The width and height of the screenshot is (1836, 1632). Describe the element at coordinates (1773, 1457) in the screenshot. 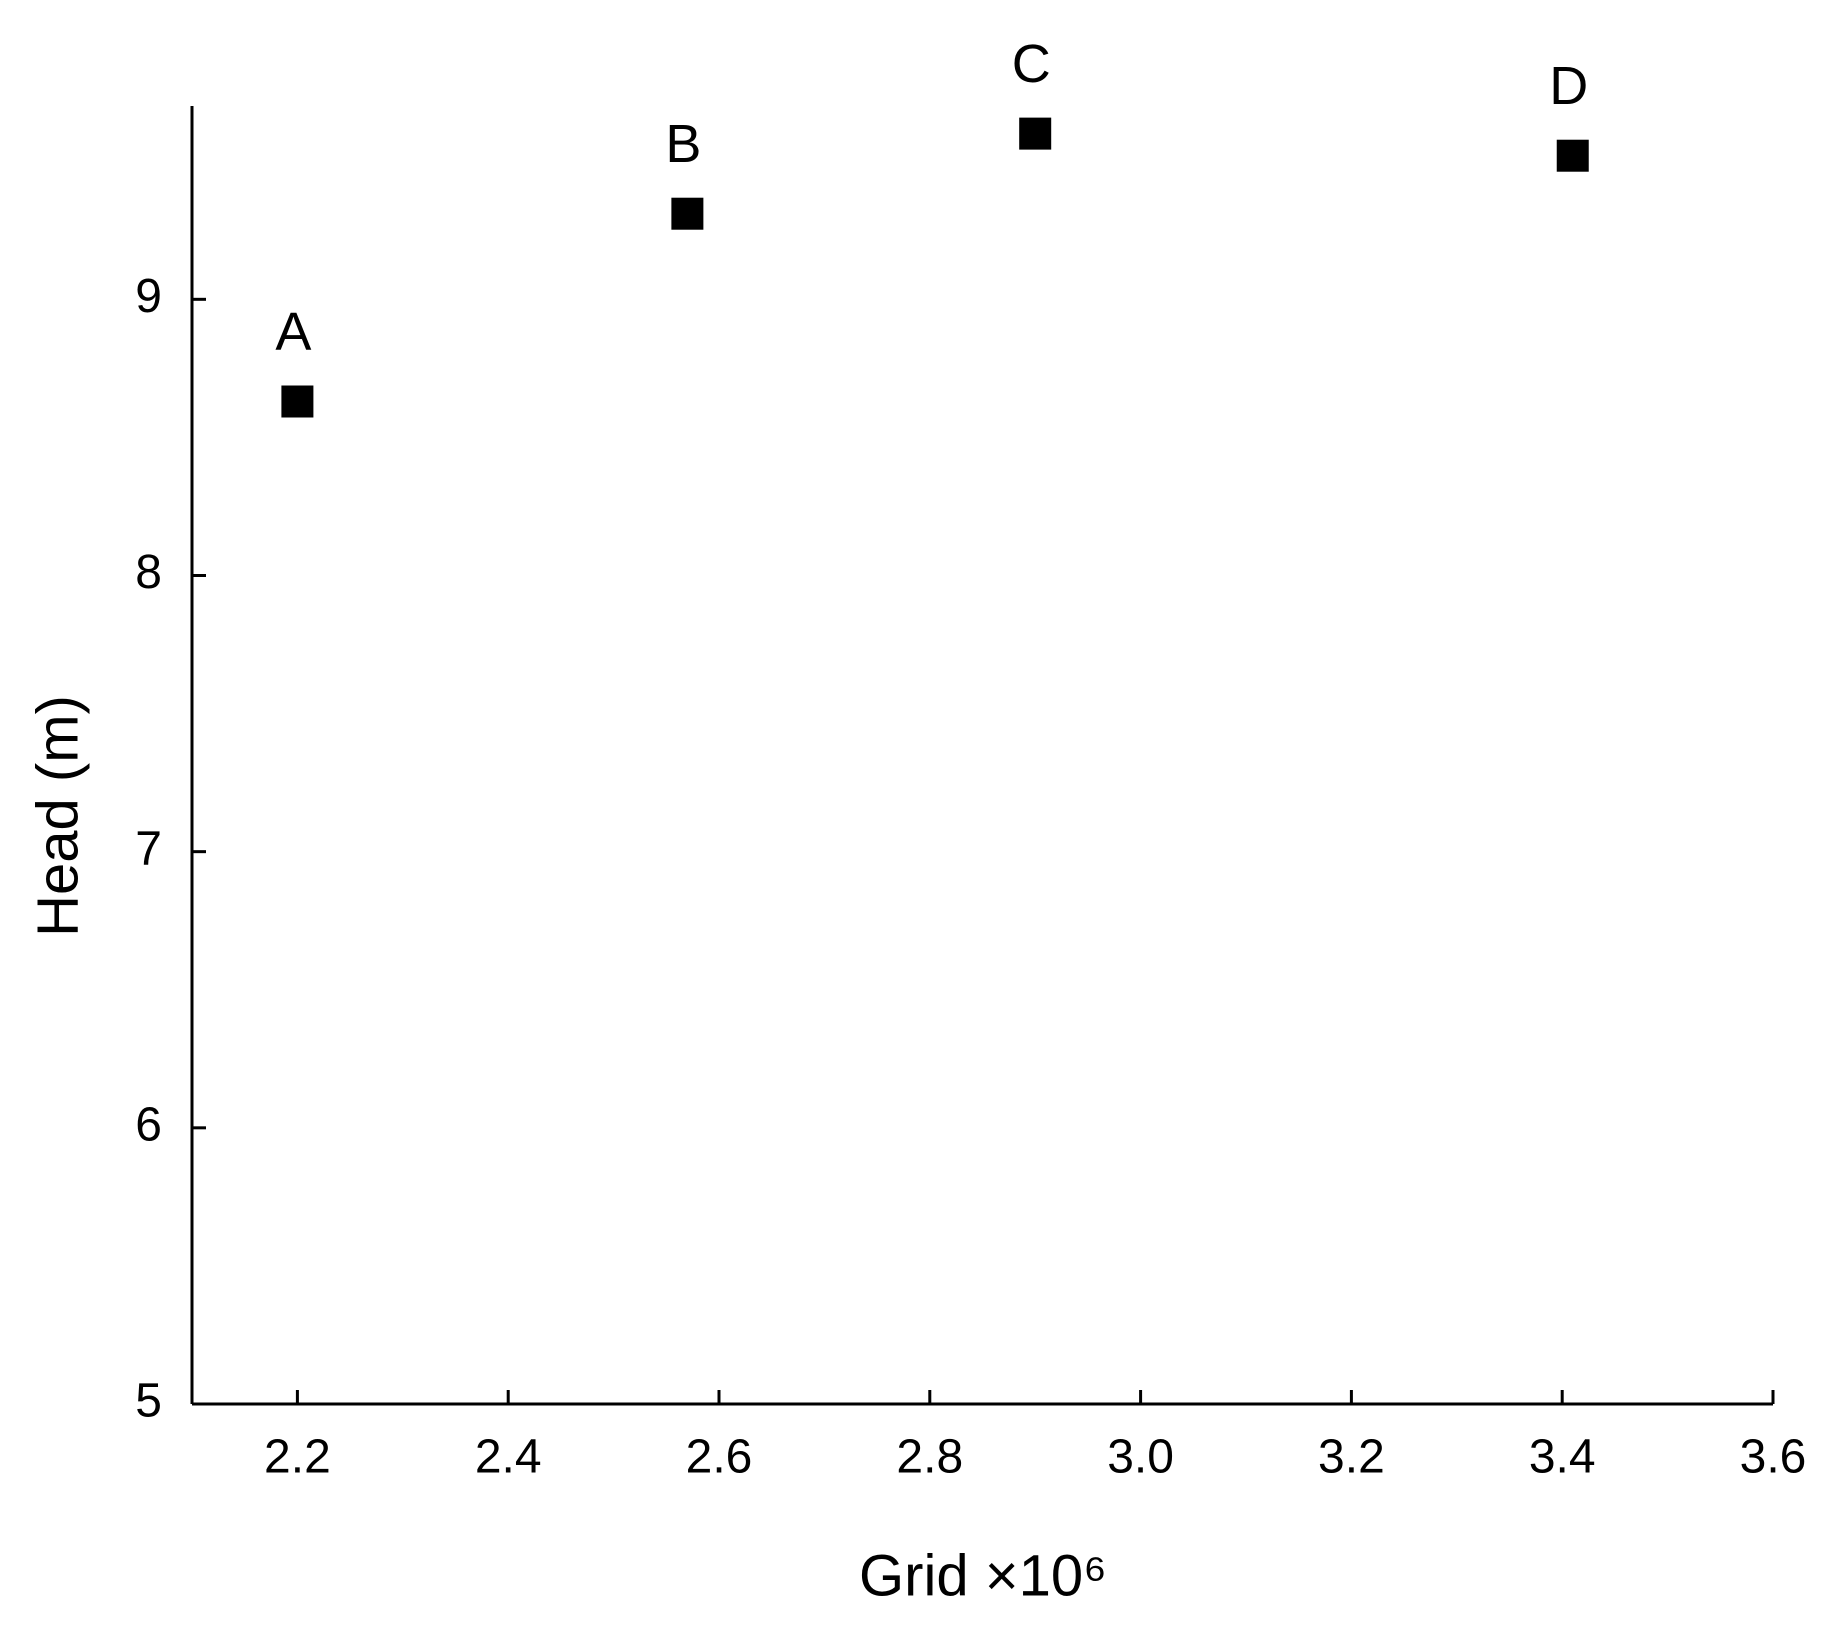

I see `x-tick-label: 3.6` at that location.